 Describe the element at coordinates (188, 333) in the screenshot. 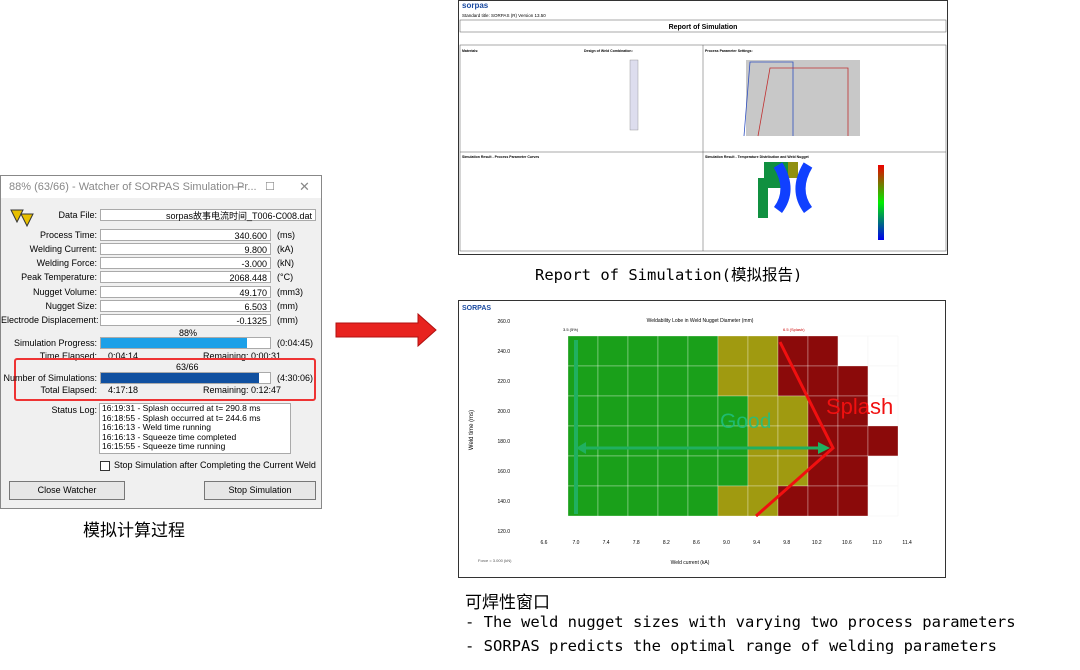

I see `progress-percent: 88%` at that location.